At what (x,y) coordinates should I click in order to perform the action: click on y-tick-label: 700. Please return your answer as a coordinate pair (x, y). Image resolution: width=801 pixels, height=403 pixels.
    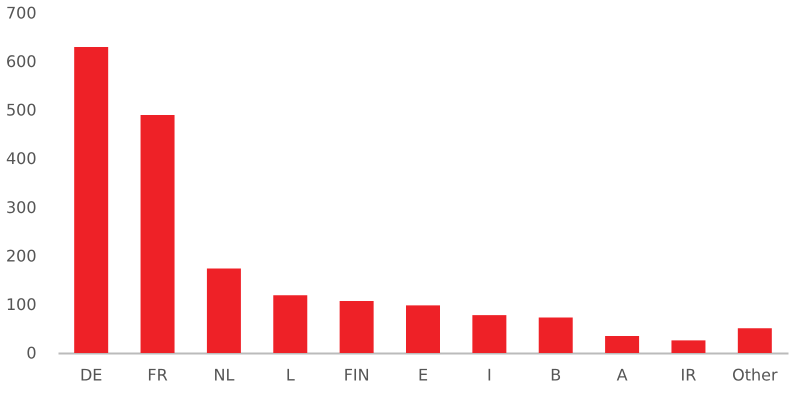
    Looking at the image, I should click on (21, 13).